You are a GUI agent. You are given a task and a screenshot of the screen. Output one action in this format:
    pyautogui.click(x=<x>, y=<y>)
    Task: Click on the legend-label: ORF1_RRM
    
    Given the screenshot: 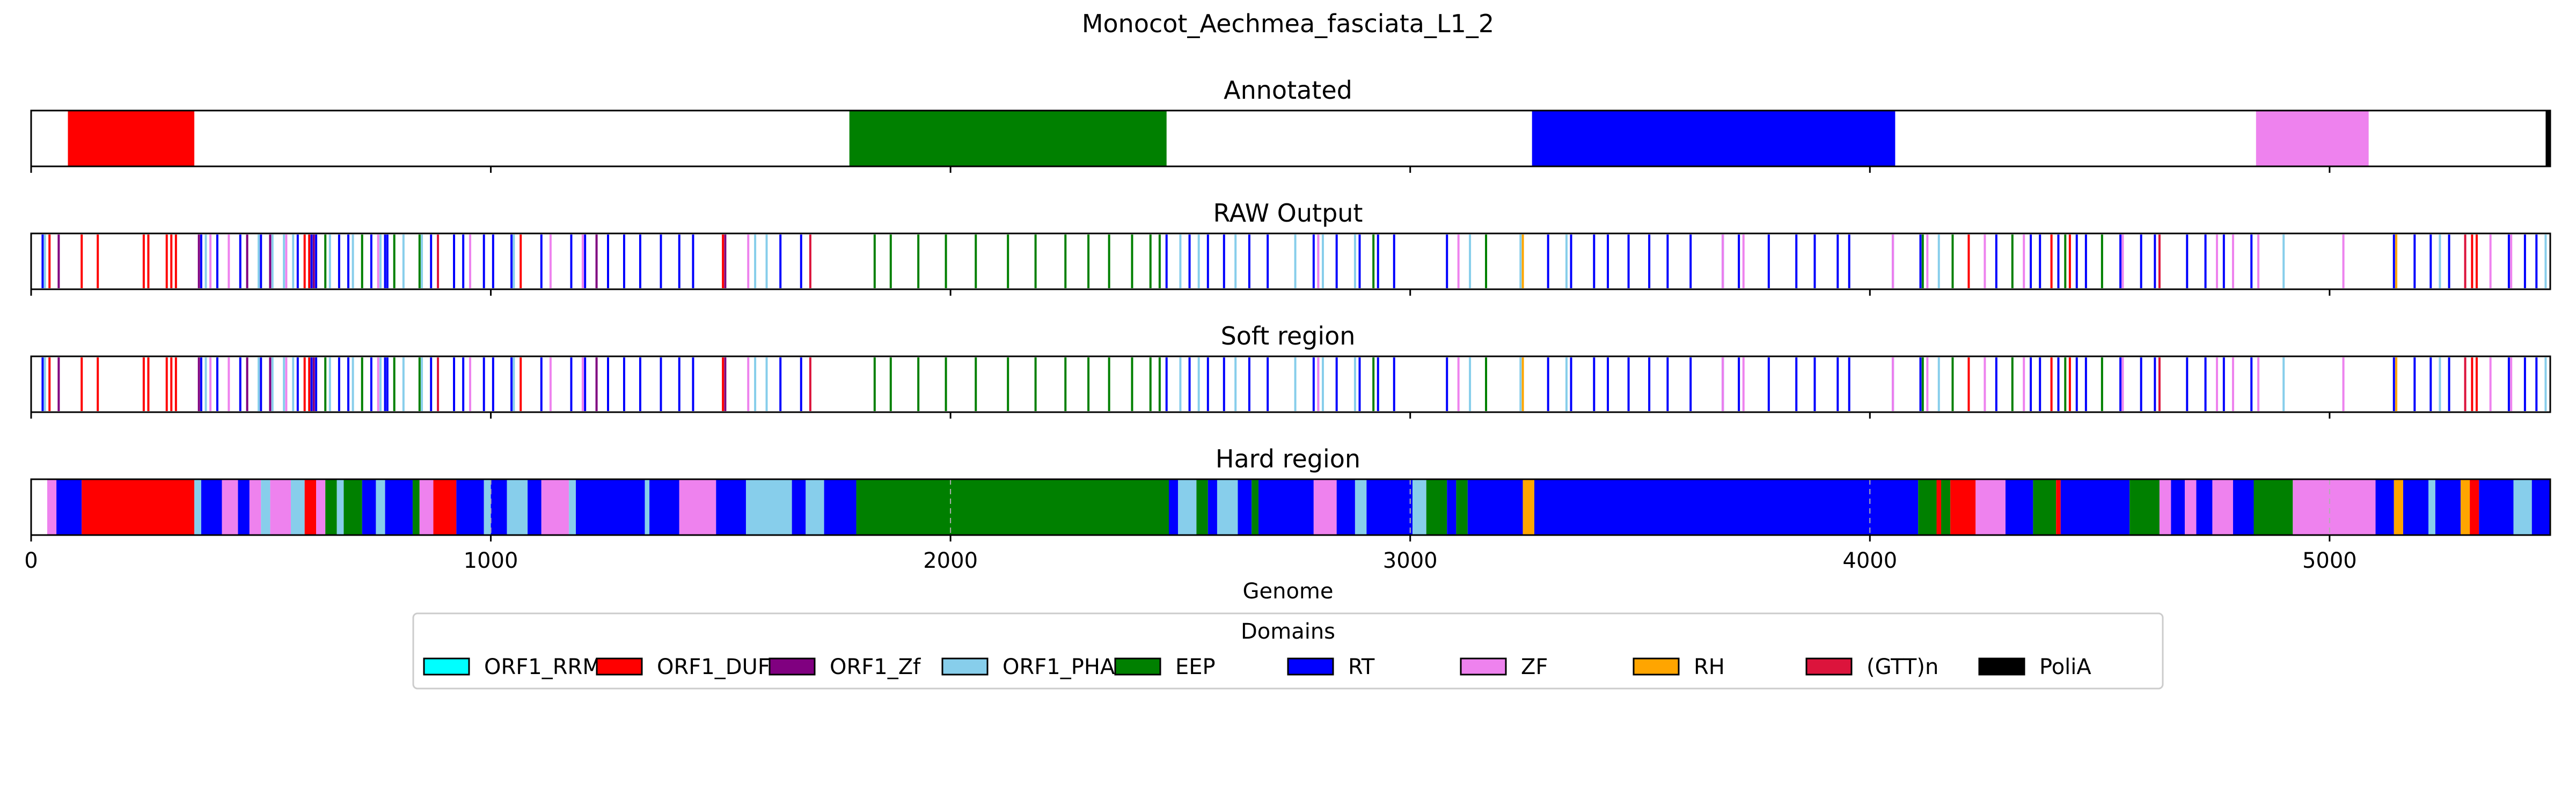 What is the action you would take?
    pyautogui.click(x=542, y=667)
    